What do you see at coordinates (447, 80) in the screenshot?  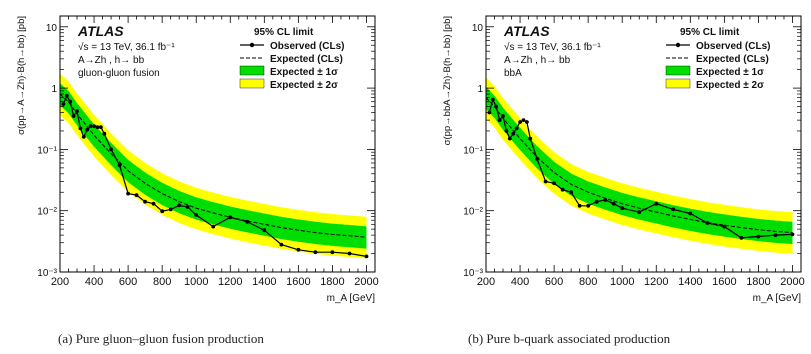 I see `y-axis-label: σ(pp→bbA→Zh)·B(h→bb) [pb]` at bounding box center [447, 80].